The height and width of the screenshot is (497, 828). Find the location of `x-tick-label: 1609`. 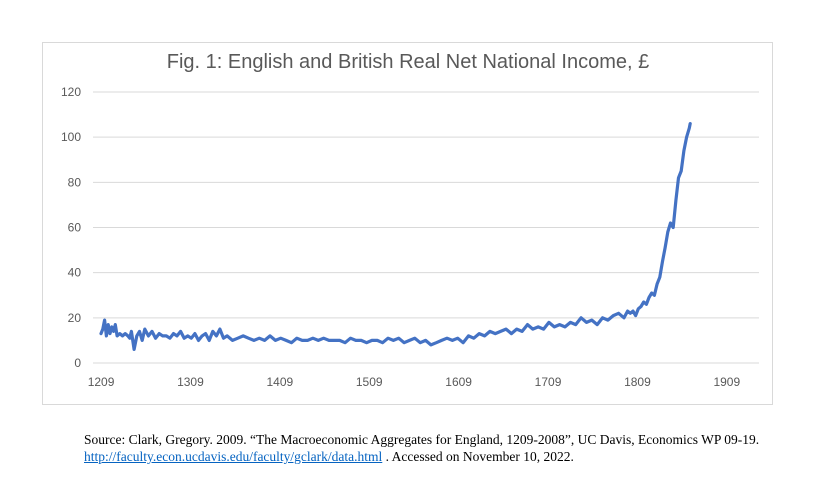

x-tick-label: 1609 is located at coordinates (458, 382).